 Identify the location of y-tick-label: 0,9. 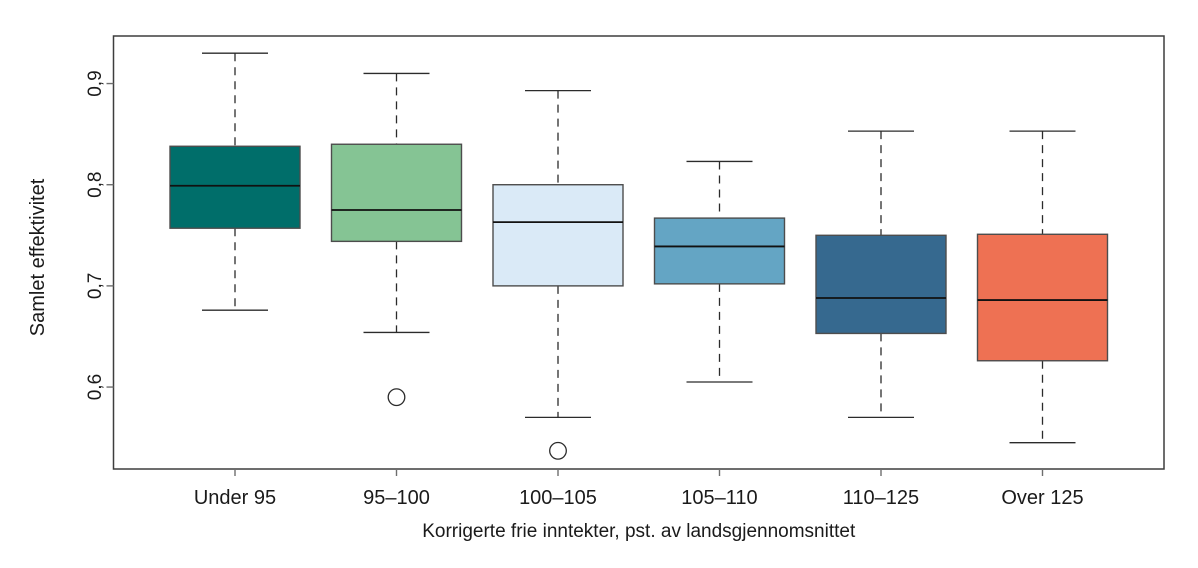
(95, 83).